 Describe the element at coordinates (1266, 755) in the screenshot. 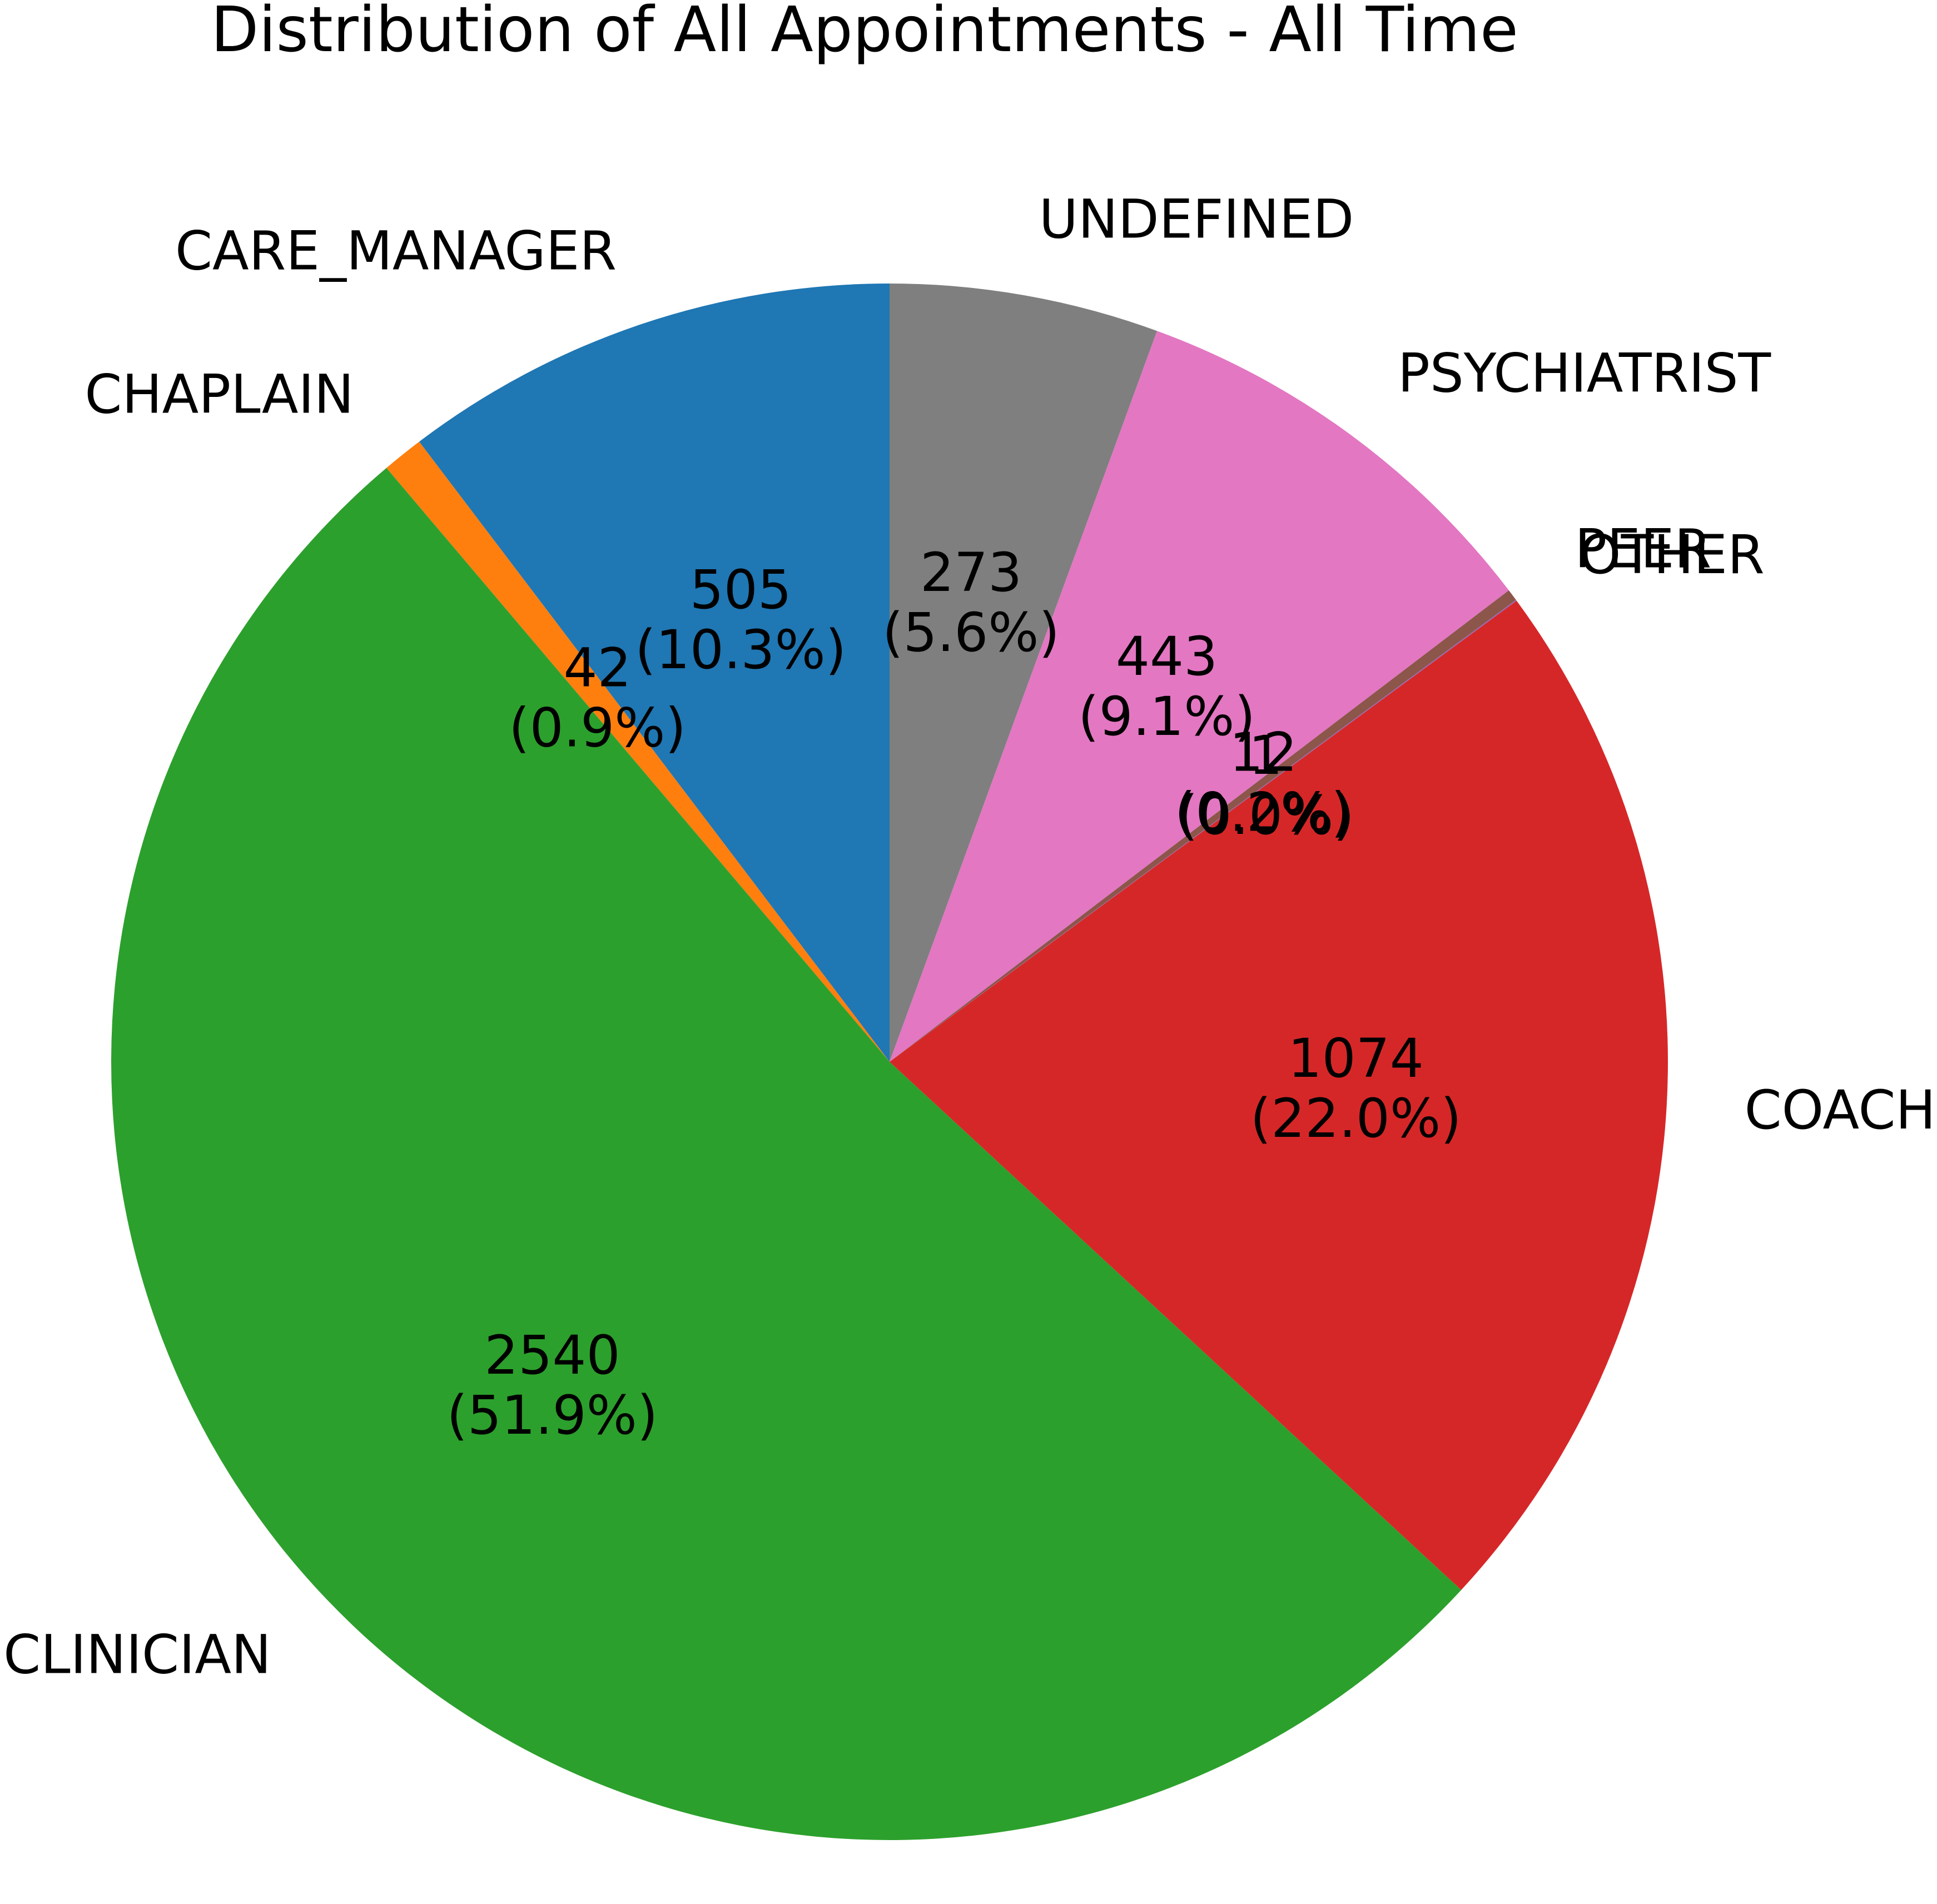

I see `slice-count: 1` at that location.